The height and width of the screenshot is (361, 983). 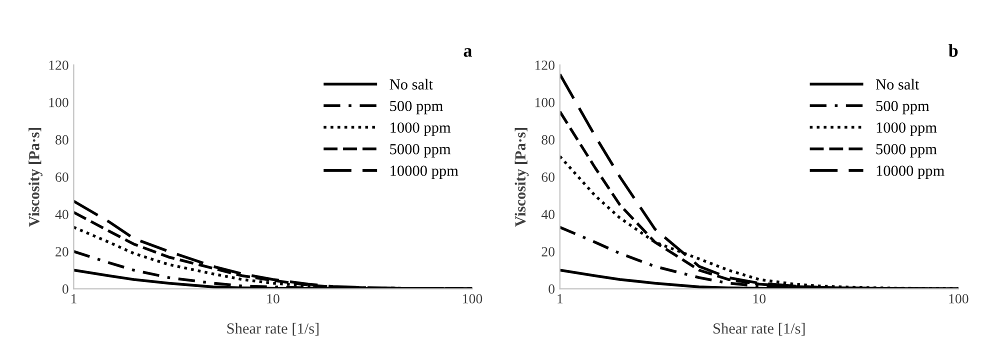 What do you see at coordinates (468, 52) in the screenshot?
I see `chart-title: a` at bounding box center [468, 52].